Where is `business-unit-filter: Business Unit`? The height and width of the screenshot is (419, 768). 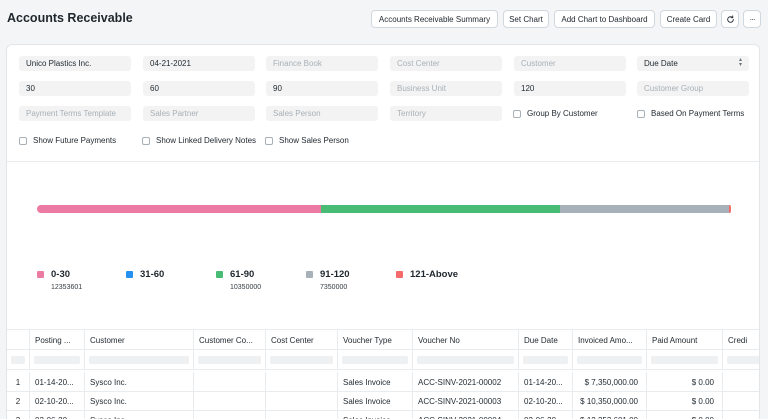 business-unit-filter: Business Unit is located at coordinates (446, 88).